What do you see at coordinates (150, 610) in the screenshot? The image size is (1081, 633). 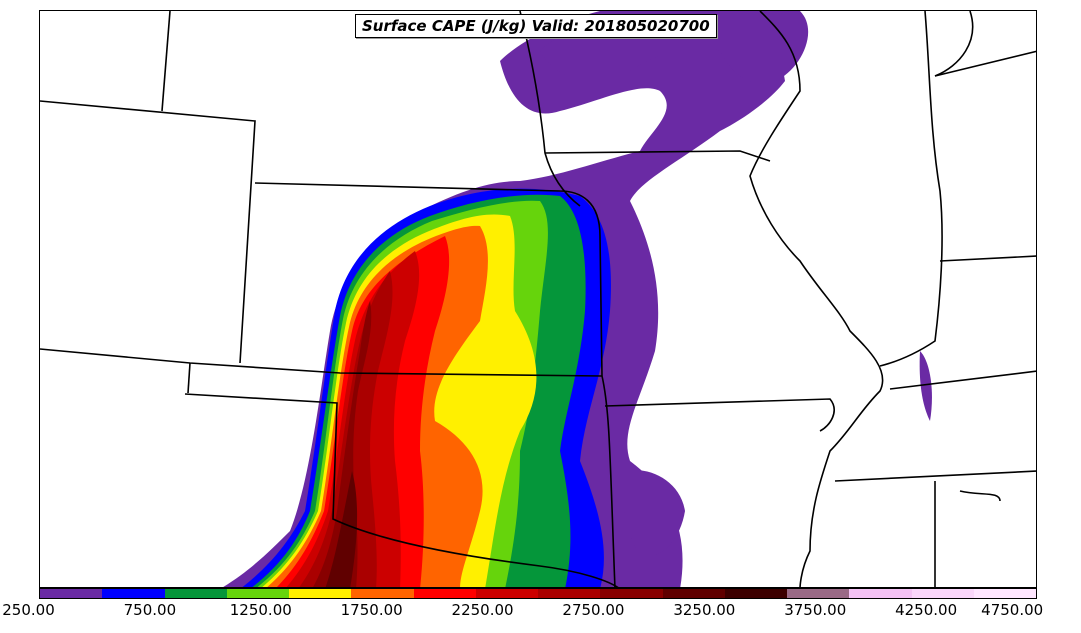 I see `colorbar-tick-label: 750.00` at bounding box center [150, 610].